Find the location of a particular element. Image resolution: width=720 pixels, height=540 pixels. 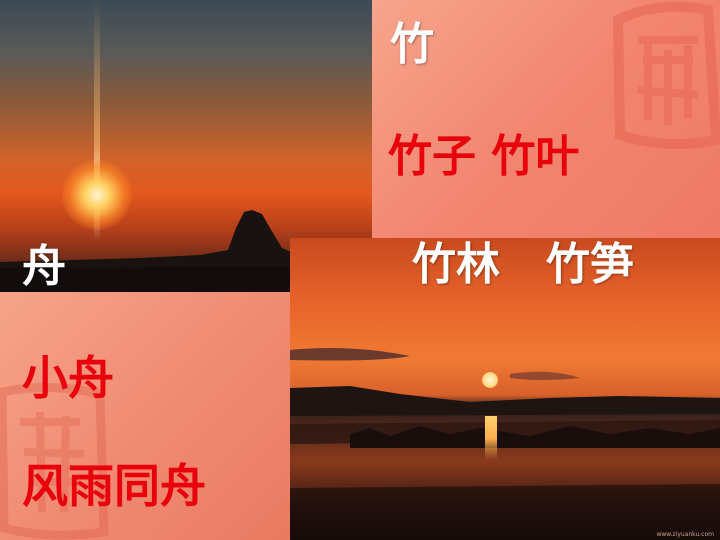

sun-ray is located at coordinates (97, 120).